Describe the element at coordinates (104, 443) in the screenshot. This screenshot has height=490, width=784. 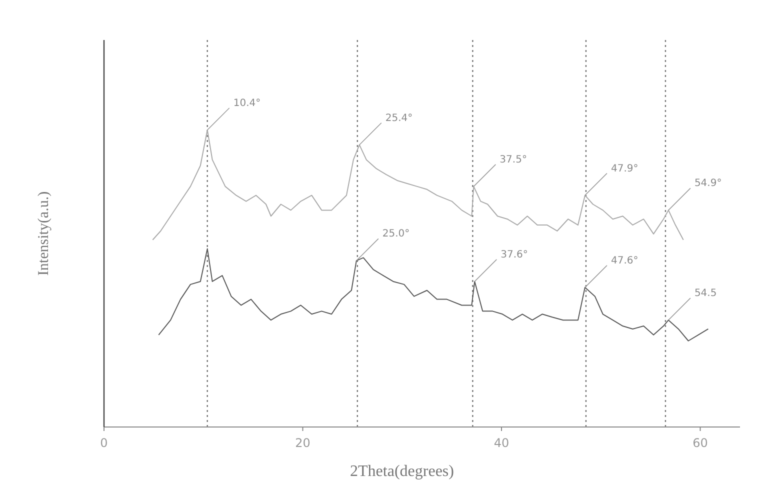
I see `x-tick-label: 0` at that location.